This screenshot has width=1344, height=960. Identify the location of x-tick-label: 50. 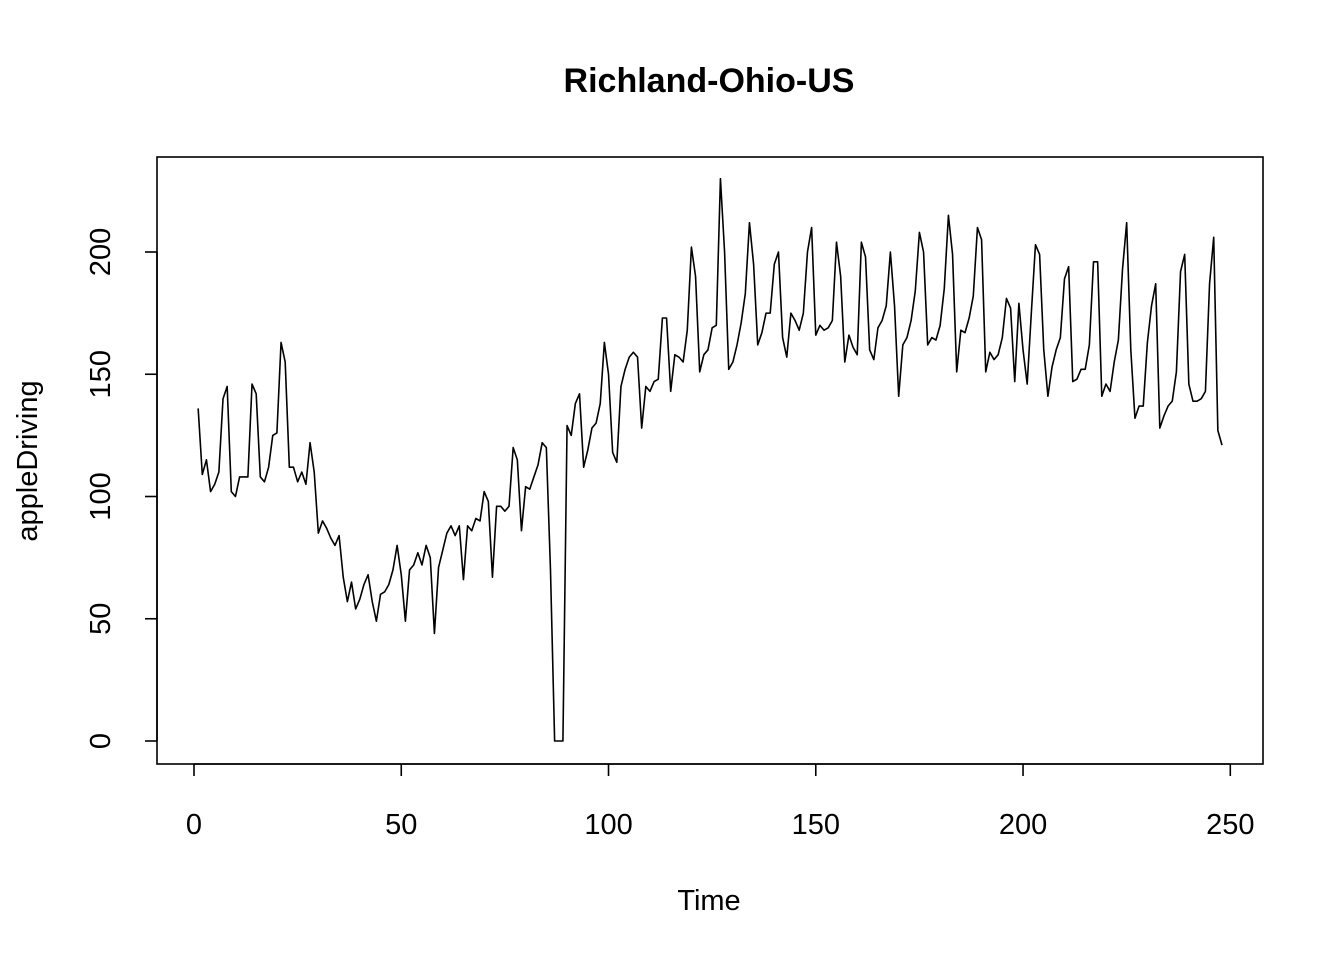
(401, 825).